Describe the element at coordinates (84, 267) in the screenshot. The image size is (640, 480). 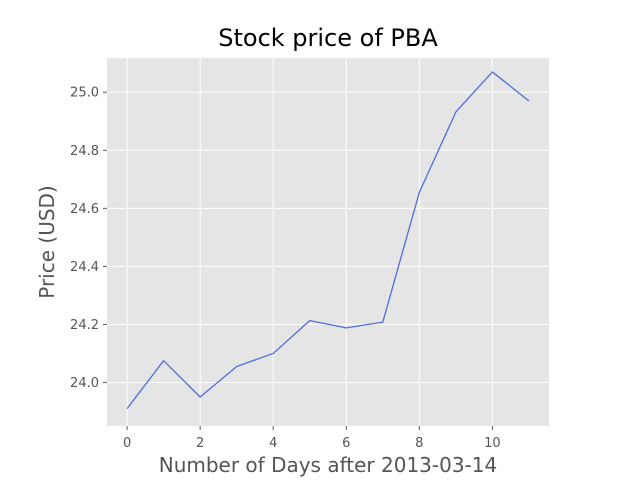
I see `y-tick-label: 24.4` at that location.